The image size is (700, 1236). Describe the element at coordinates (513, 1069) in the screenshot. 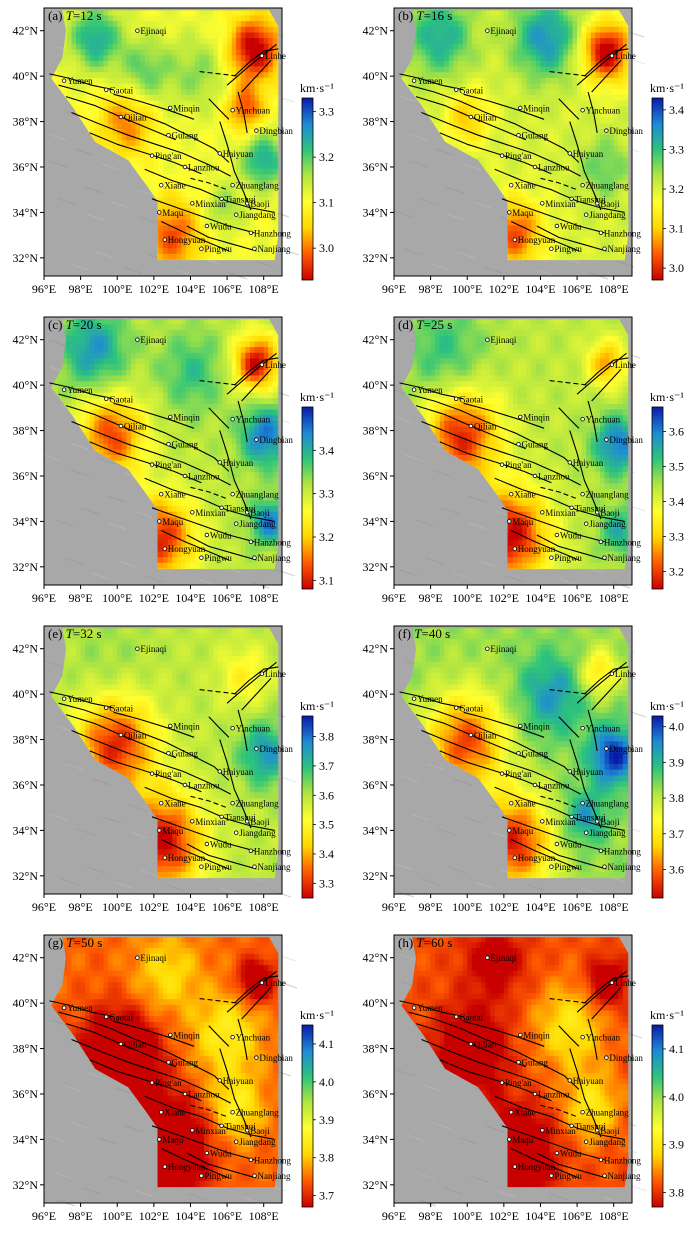

I see `map-frame` at that location.